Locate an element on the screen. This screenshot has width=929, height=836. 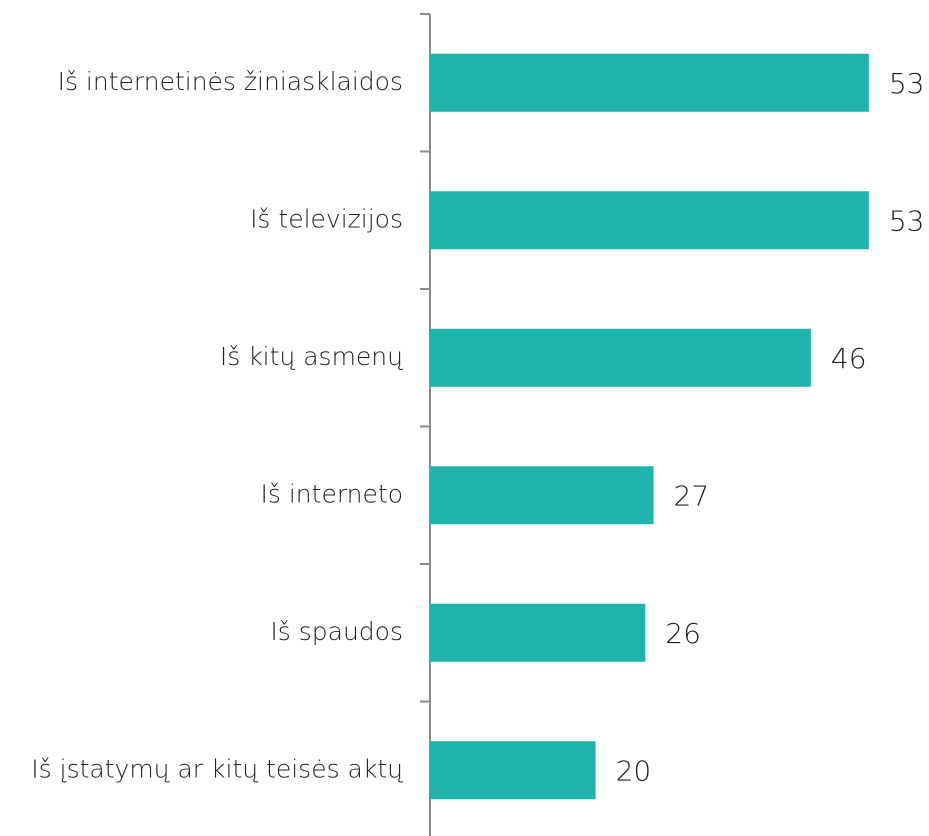
value-label: 20 is located at coordinates (634, 770).